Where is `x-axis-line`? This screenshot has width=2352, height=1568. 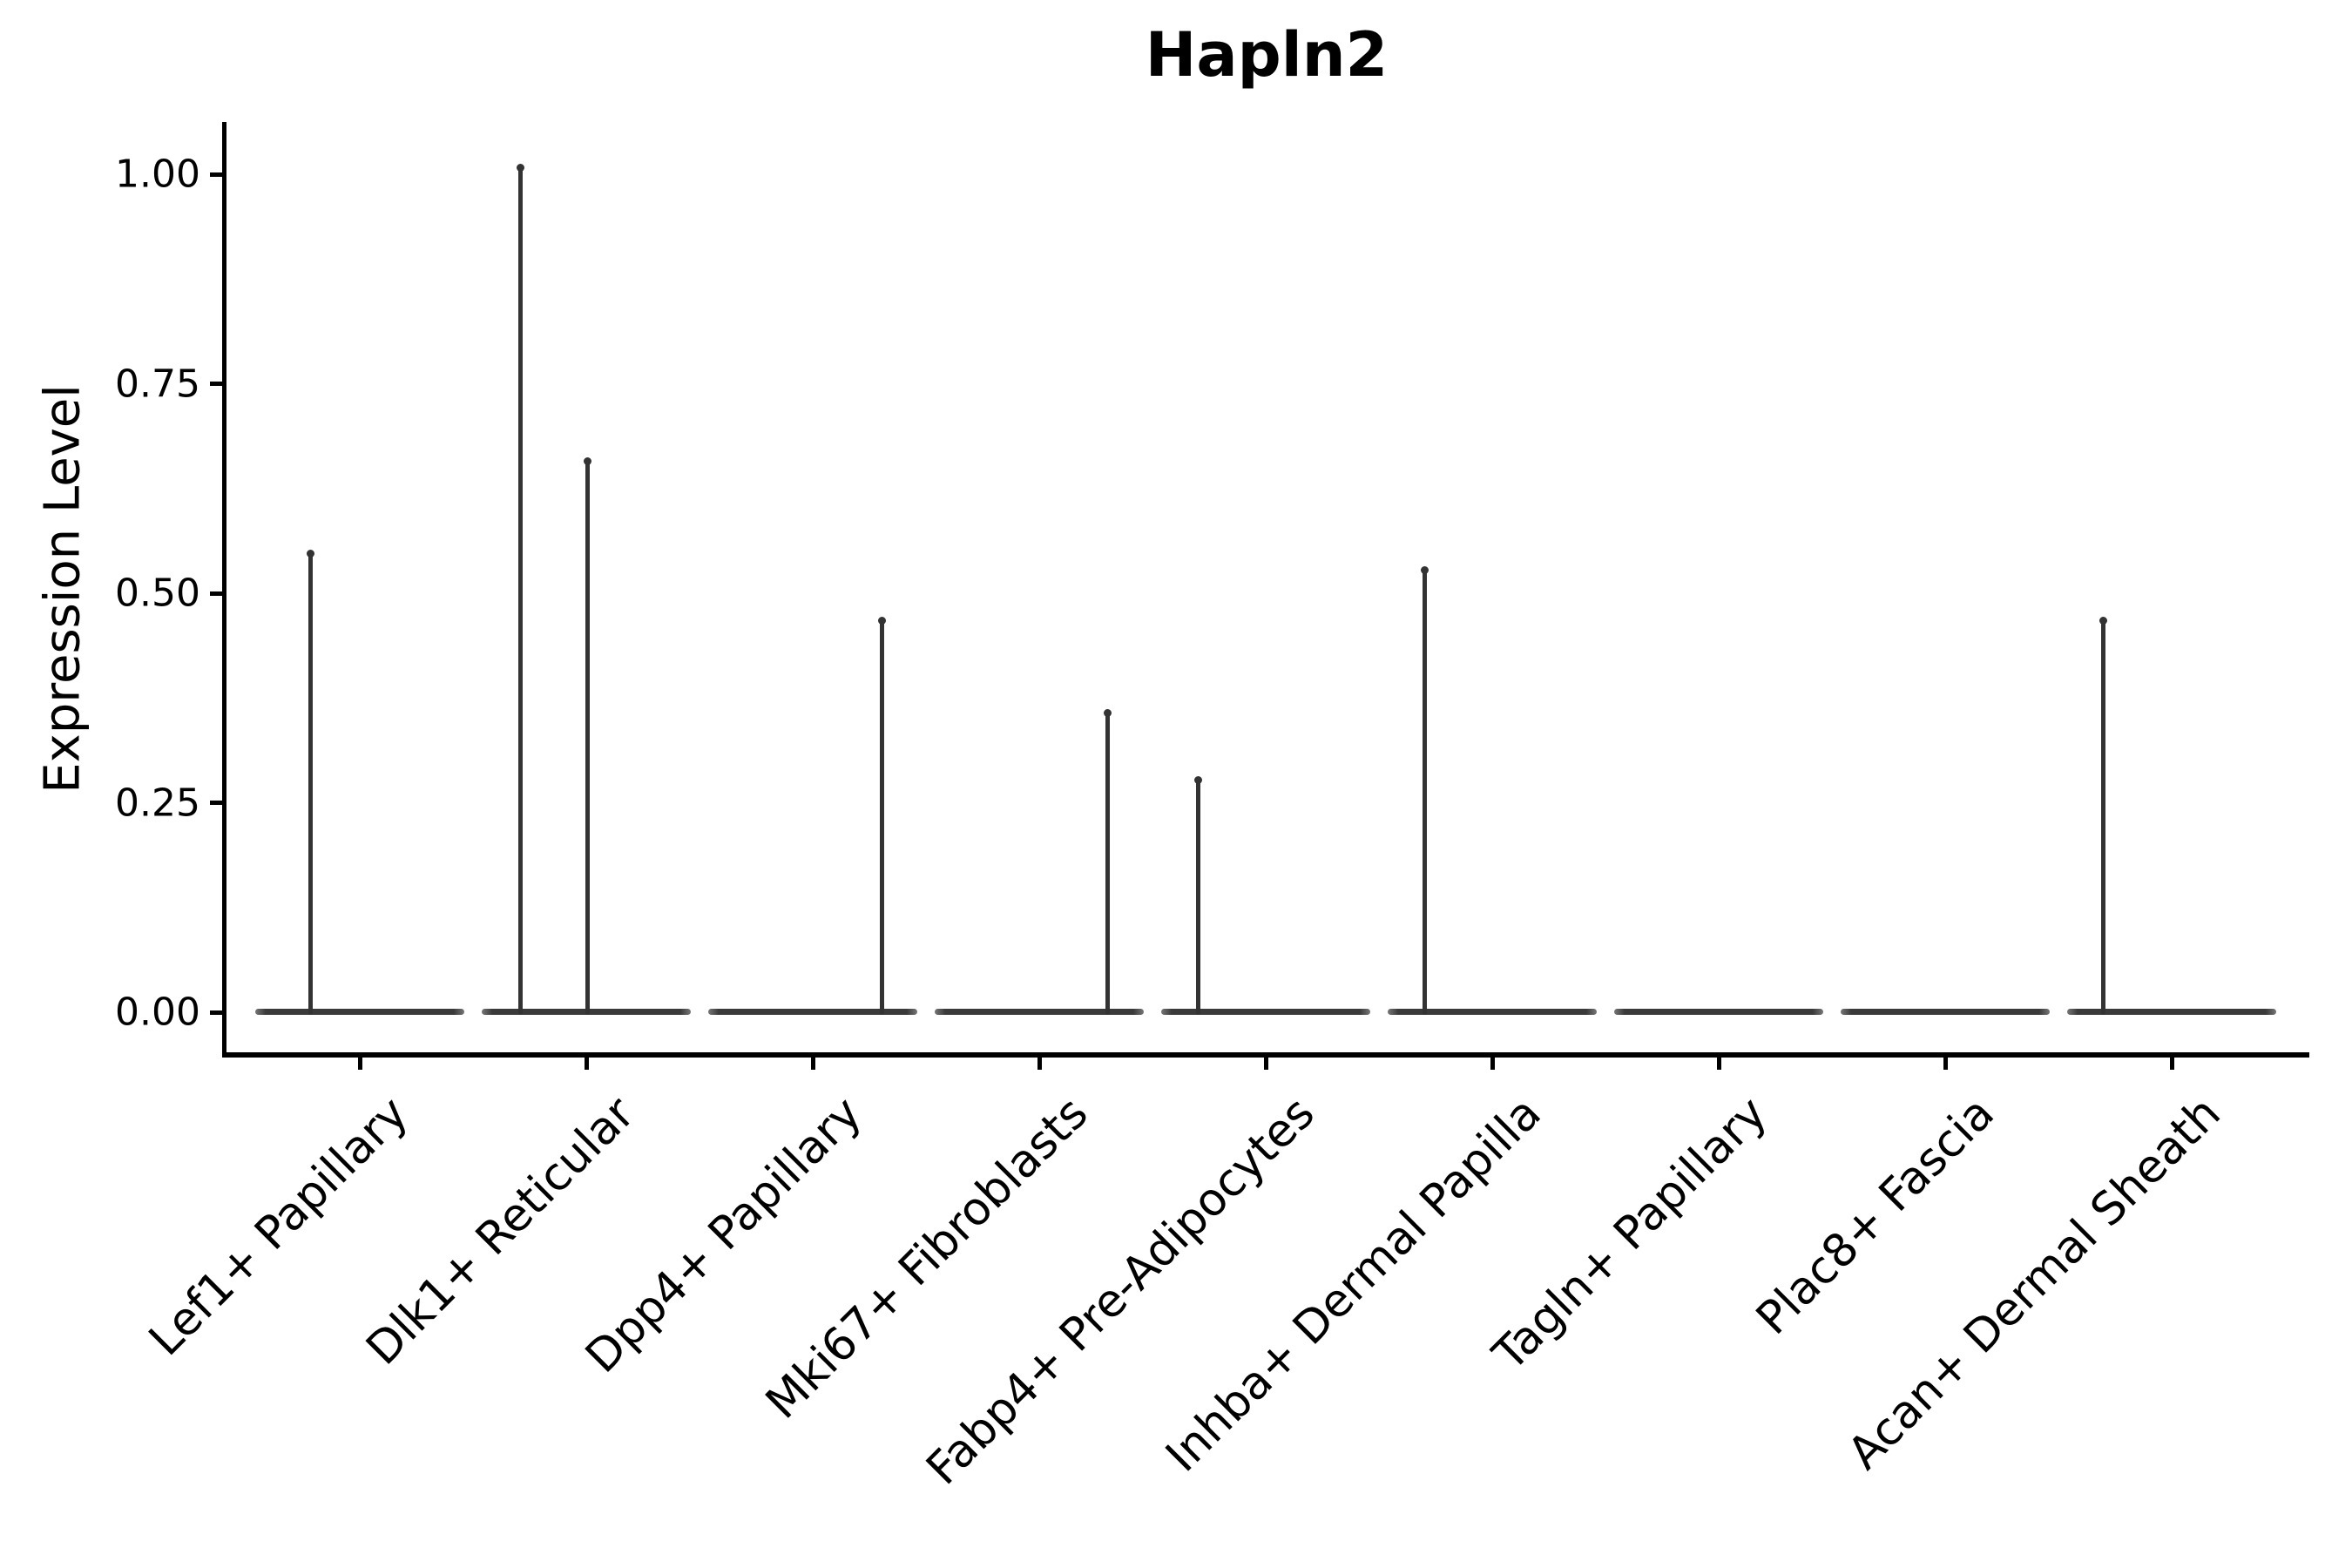 x-axis-line is located at coordinates (1265, 1055).